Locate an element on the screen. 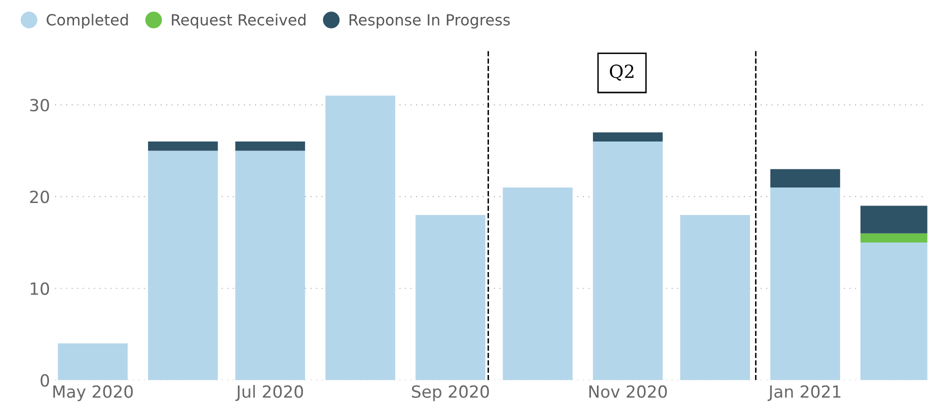  legend-label: Request Received is located at coordinates (239, 21).